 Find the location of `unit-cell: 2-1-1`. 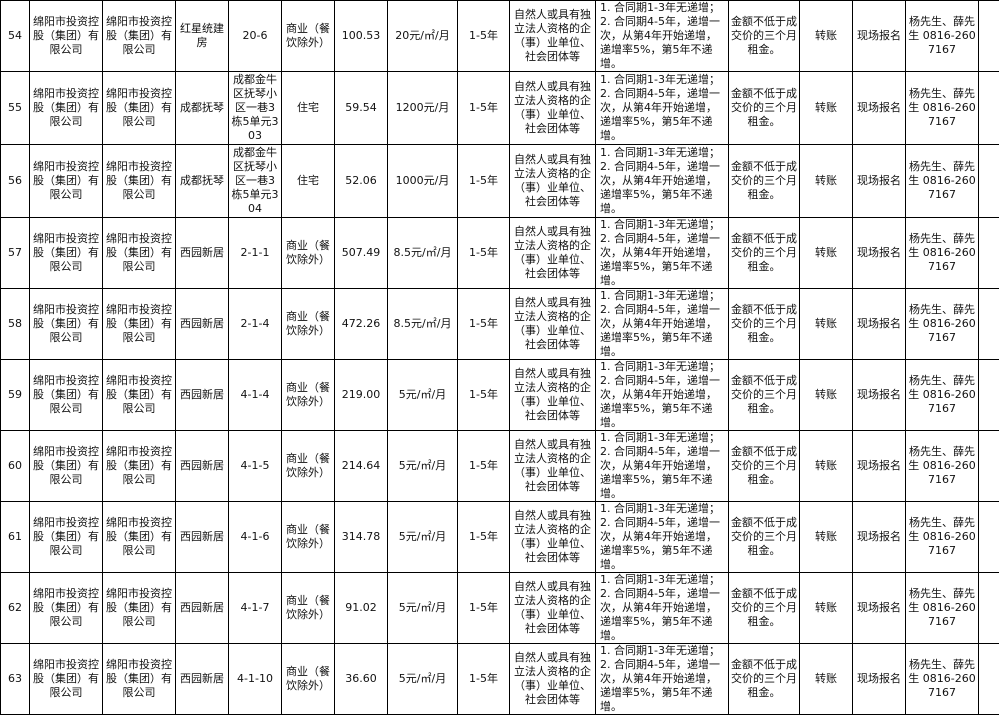

unit-cell: 2-1-1 is located at coordinates (255, 253).